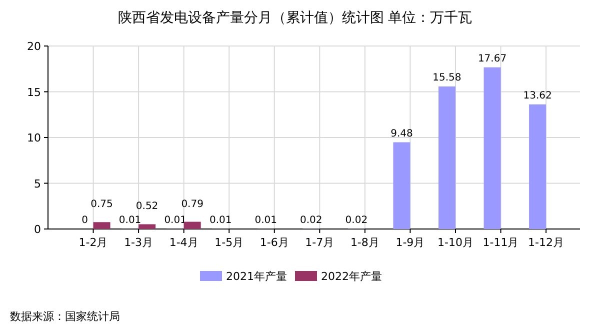 The height and width of the screenshot is (330, 590). Describe the element at coordinates (34, 46) in the screenshot. I see `y-tick-label: 20` at that location.